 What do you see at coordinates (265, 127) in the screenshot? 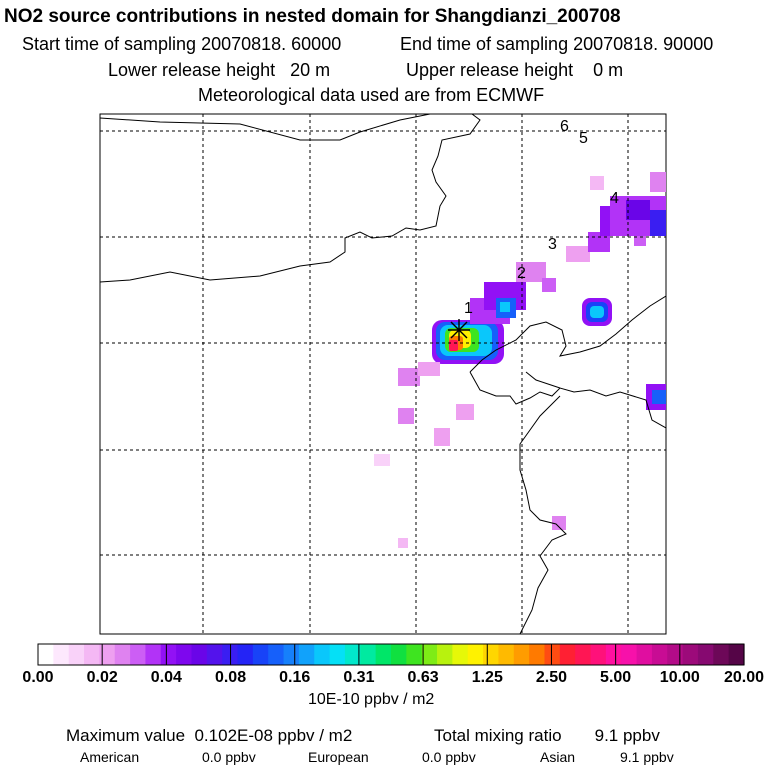
I see `border-line` at bounding box center [265, 127].